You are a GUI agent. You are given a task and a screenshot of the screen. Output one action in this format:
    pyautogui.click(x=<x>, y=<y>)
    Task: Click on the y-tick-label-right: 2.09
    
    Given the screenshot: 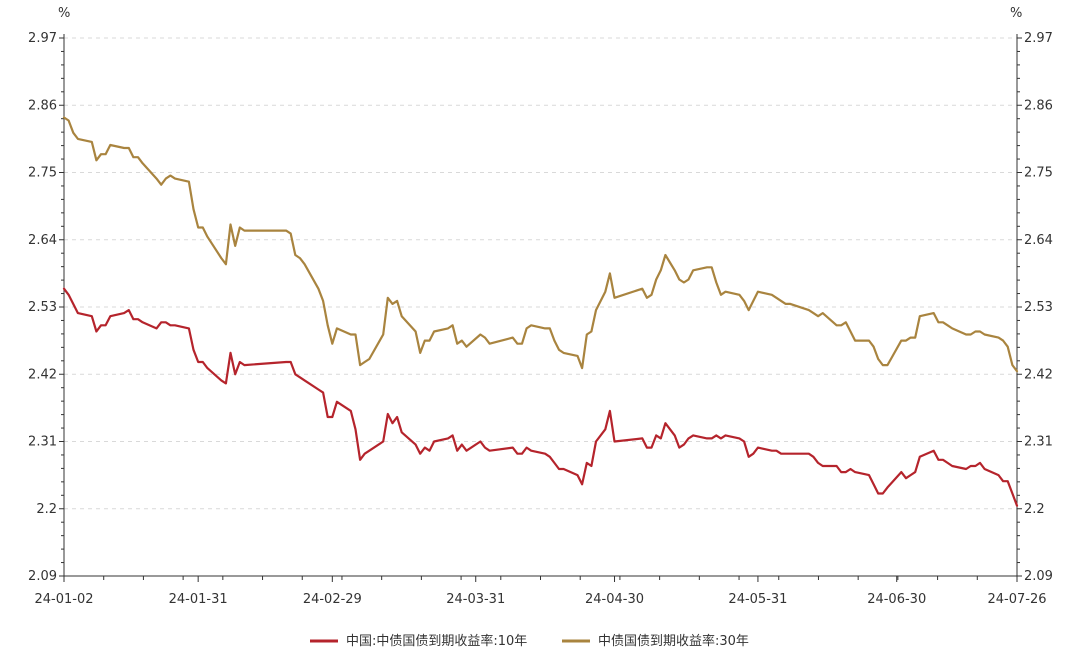 What is the action you would take?
    pyautogui.click(x=1038, y=576)
    